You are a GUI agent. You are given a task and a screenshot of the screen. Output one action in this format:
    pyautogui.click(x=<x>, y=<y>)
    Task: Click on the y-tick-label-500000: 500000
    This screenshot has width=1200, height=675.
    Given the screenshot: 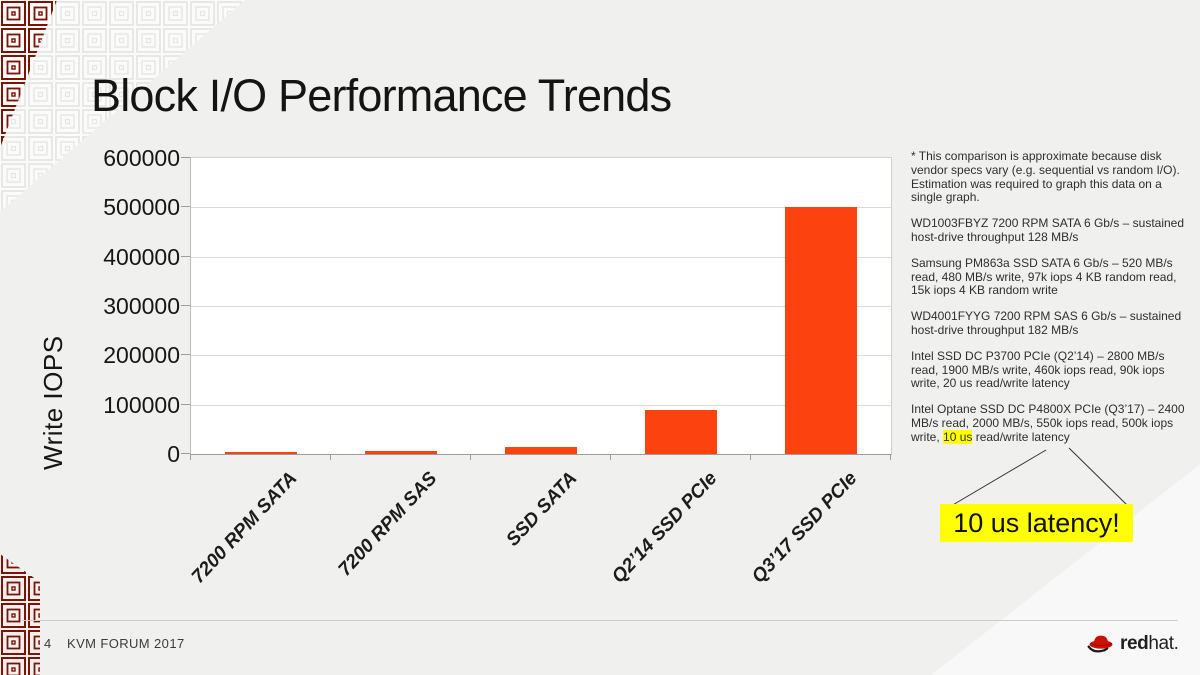 What is the action you would take?
    pyautogui.click(x=141, y=207)
    